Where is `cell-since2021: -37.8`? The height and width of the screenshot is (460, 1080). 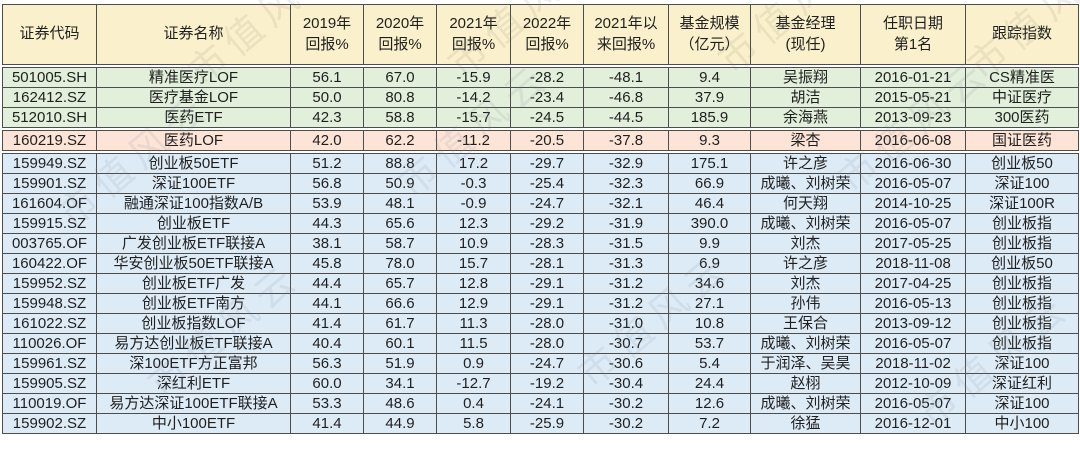
cell-since2021: -37.8 is located at coordinates (626, 140).